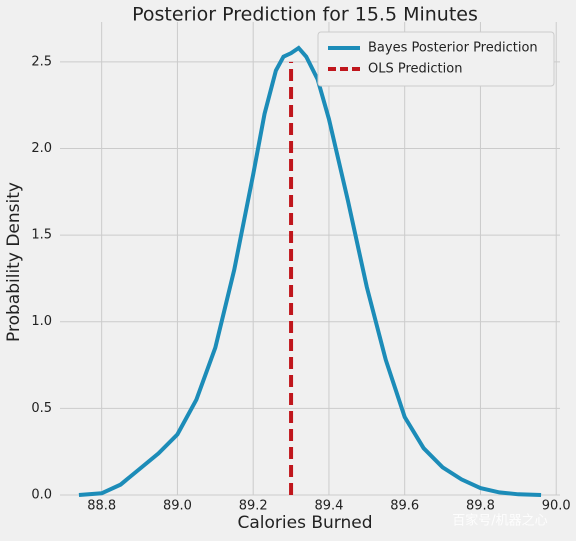  What do you see at coordinates (404, 506) in the screenshot?
I see `x-tick-label: 89.6` at bounding box center [404, 506].